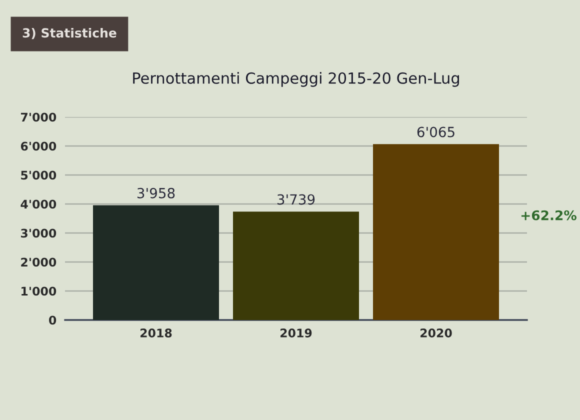  Describe the element at coordinates (296, 79) in the screenshot. I see `chart-title: Pernottamenti Campeggi 2015-20 Gen-Lug` at that location.